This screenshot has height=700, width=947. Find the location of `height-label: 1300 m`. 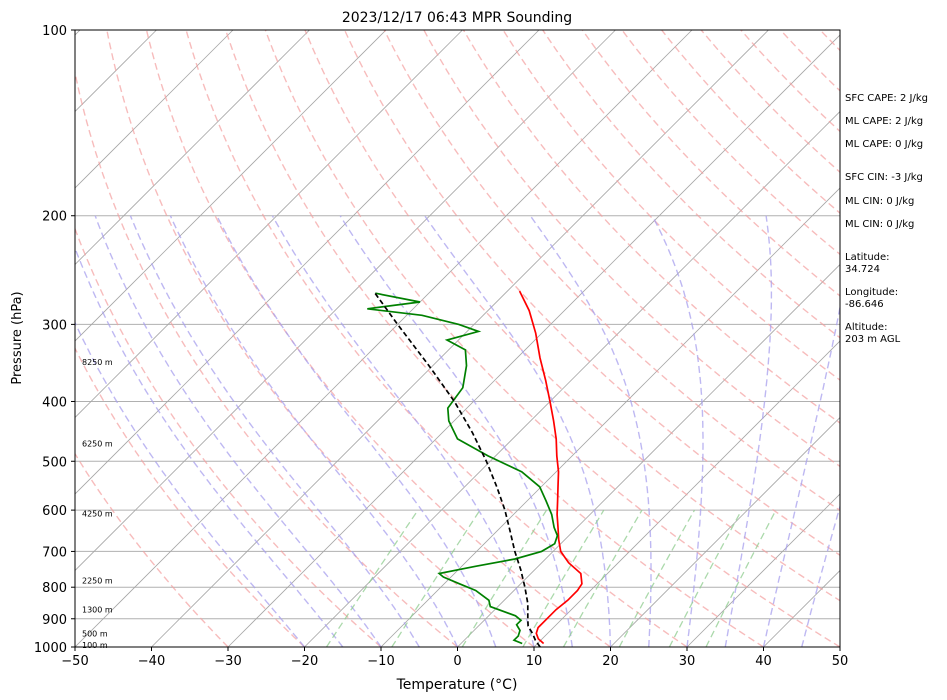

height-label: 1300 m is located at coordinates (97, 610).